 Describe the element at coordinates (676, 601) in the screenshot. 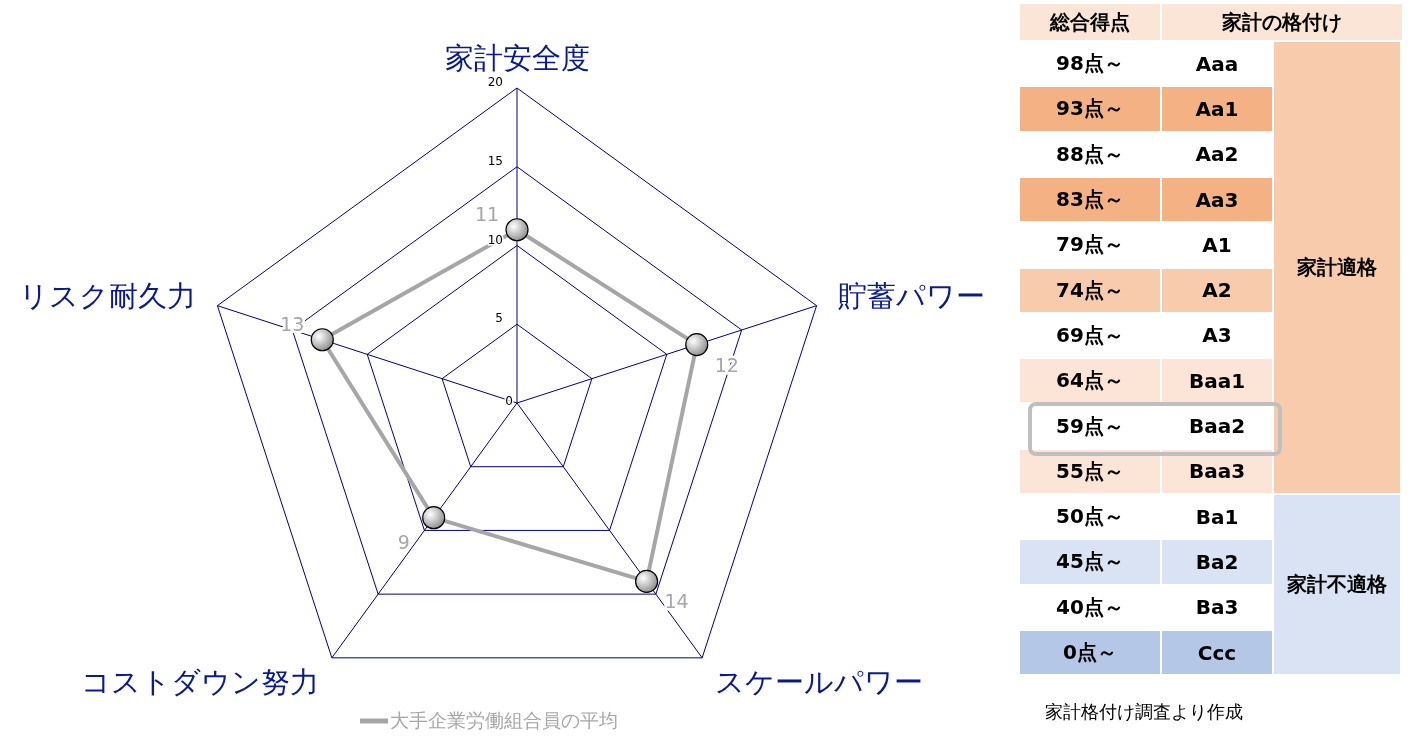

I see `data-label: 14` at that location.